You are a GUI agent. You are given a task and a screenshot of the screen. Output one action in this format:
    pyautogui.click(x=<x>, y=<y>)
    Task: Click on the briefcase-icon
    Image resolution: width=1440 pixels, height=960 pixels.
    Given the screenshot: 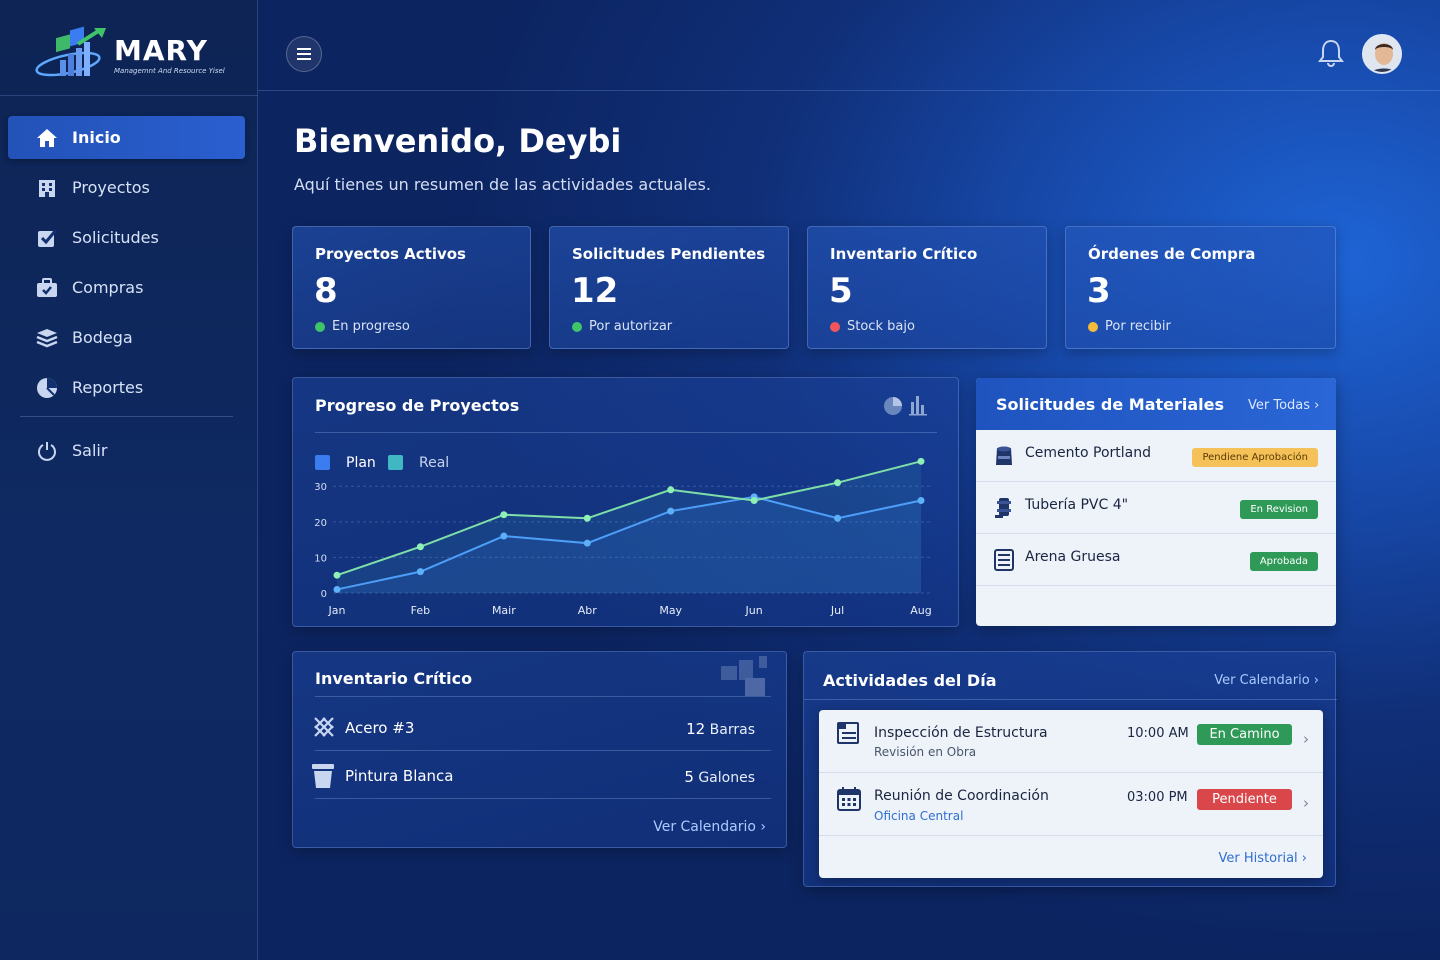 What is the action you would take?
    pyautogui.click(x=47, y=288)
    